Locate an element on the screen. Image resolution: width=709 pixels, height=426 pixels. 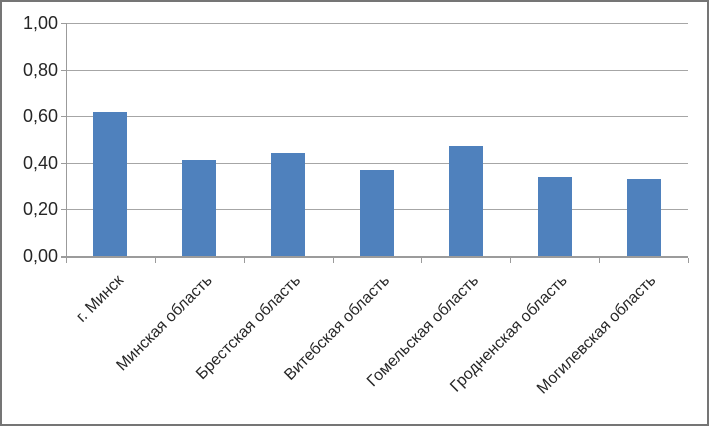
y-tick-label: 0,00 is located at coordinates (40, 256).